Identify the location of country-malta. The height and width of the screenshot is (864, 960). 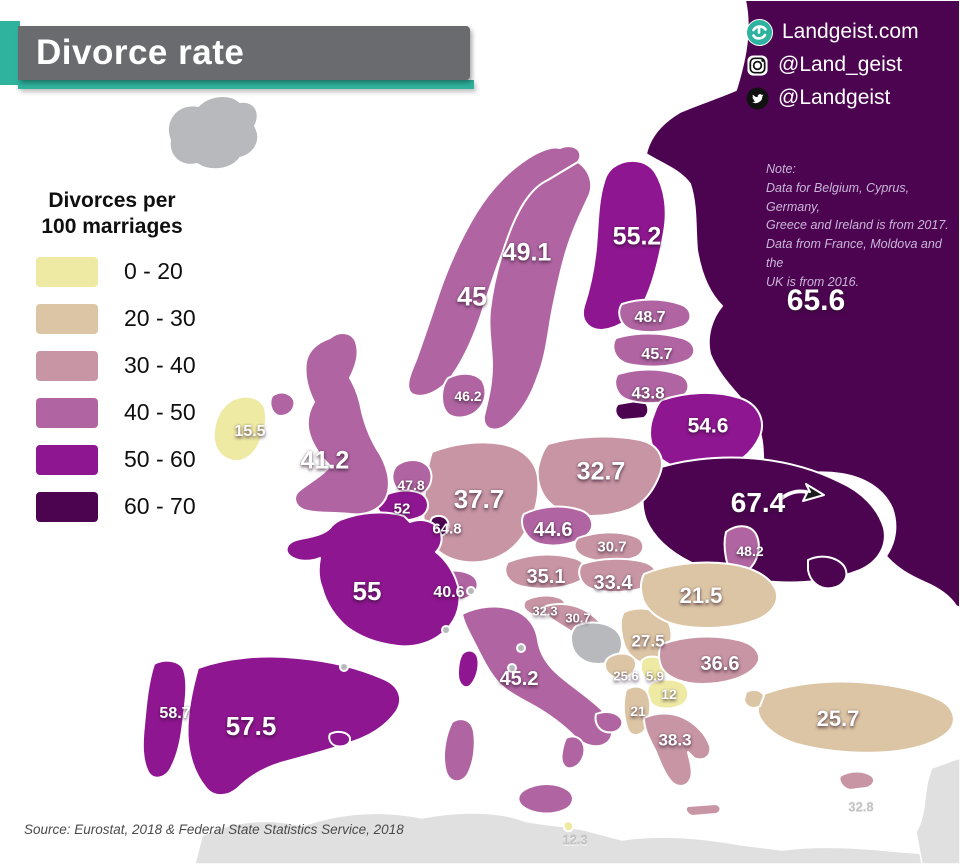
(568, 826).